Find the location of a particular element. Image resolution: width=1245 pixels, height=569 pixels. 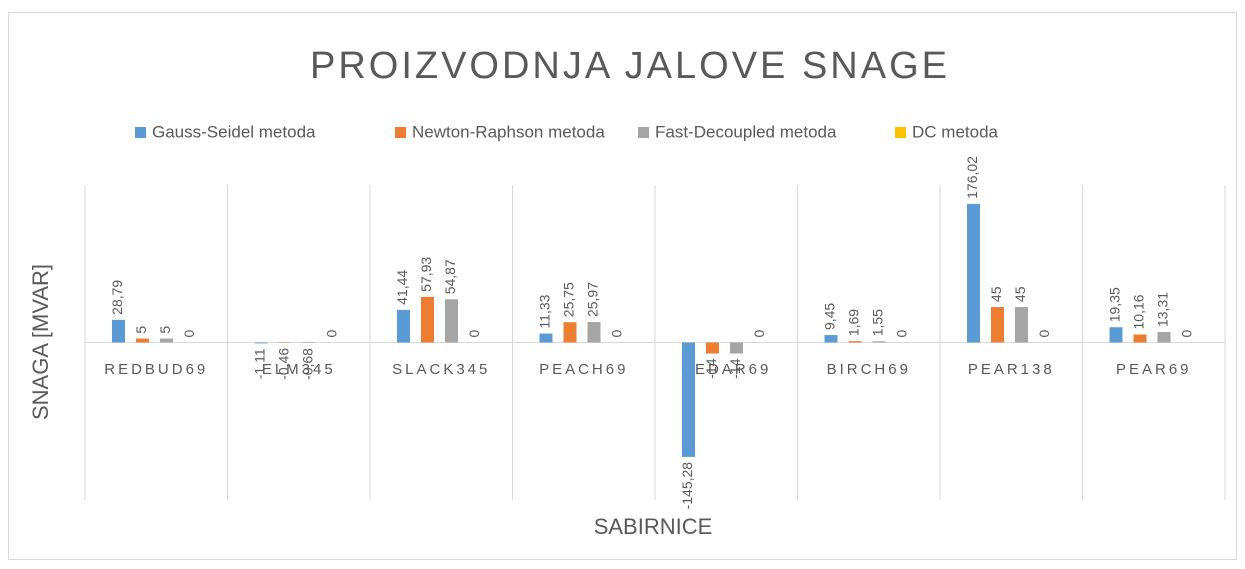

x-tick-label: PEAR138 is located at coordinates (1011, 369).